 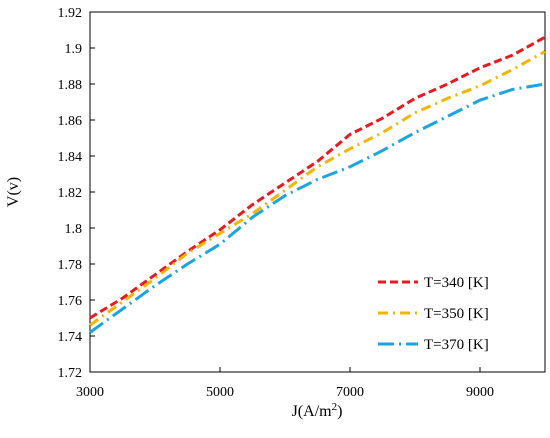 What do you see at coordinates (70, 121) in the screenshot?
I see `y-tick-label: 1.86` at bounding box center [70, 121].